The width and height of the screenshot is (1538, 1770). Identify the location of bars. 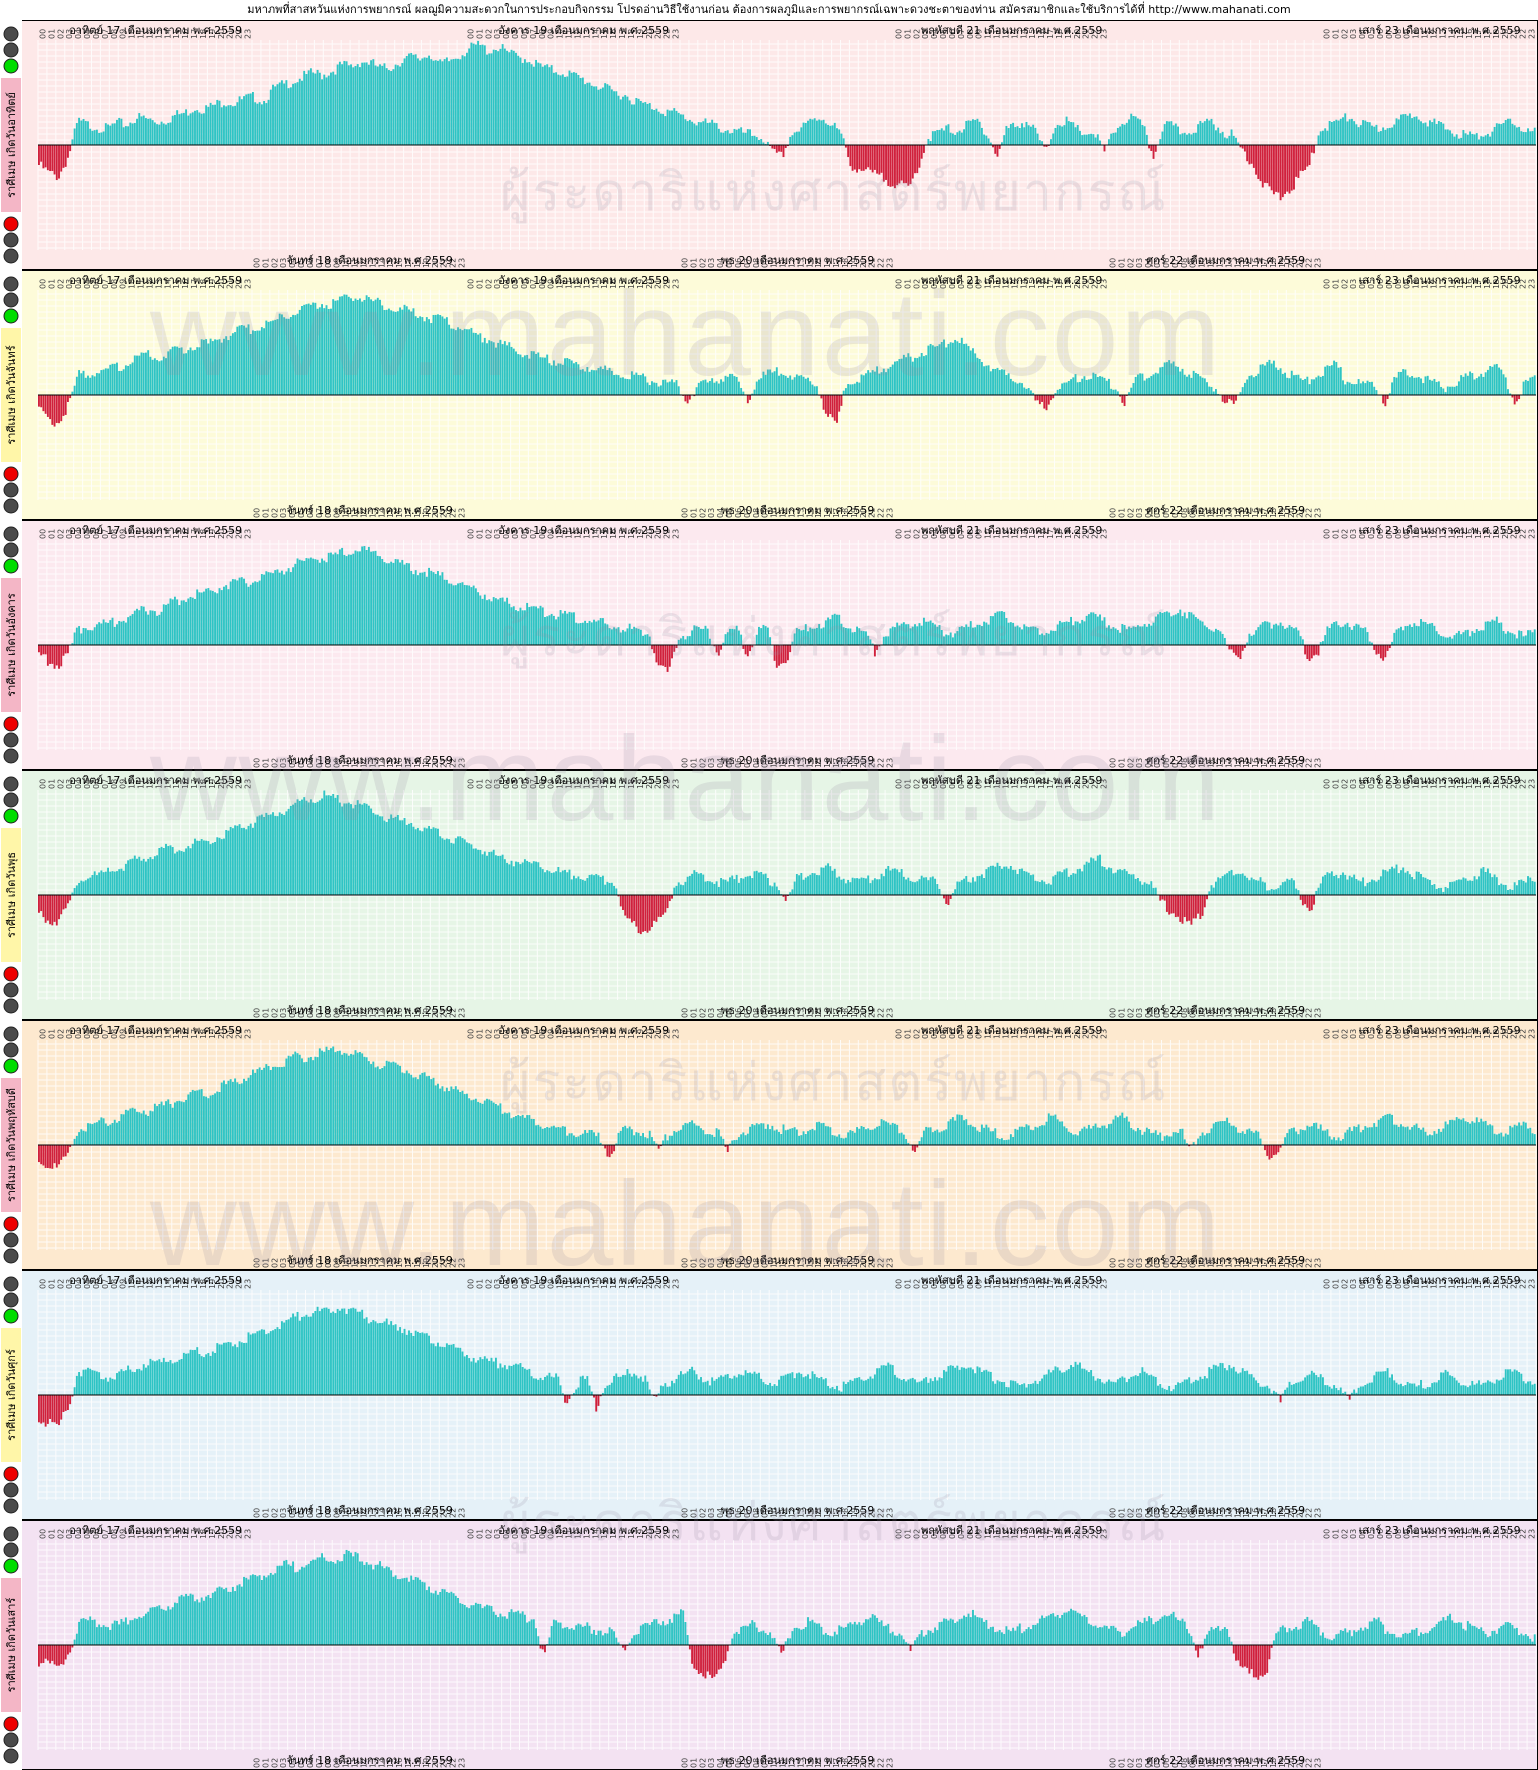
(787, 1366).